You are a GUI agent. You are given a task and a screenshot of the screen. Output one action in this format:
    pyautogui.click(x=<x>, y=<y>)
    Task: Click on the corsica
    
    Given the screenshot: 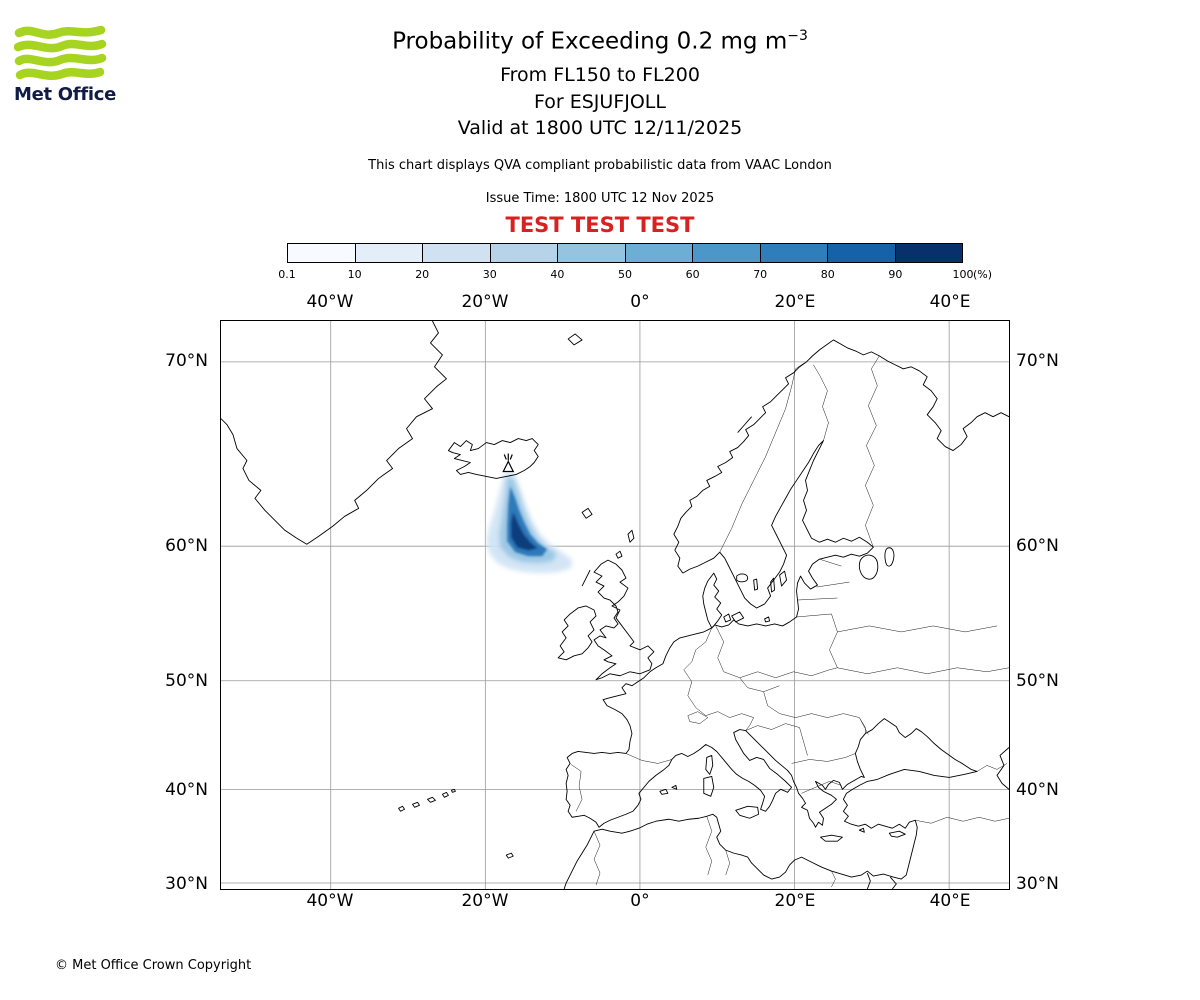 What is the action you would take?
    pyautogui.click(x=709, y=765)
    